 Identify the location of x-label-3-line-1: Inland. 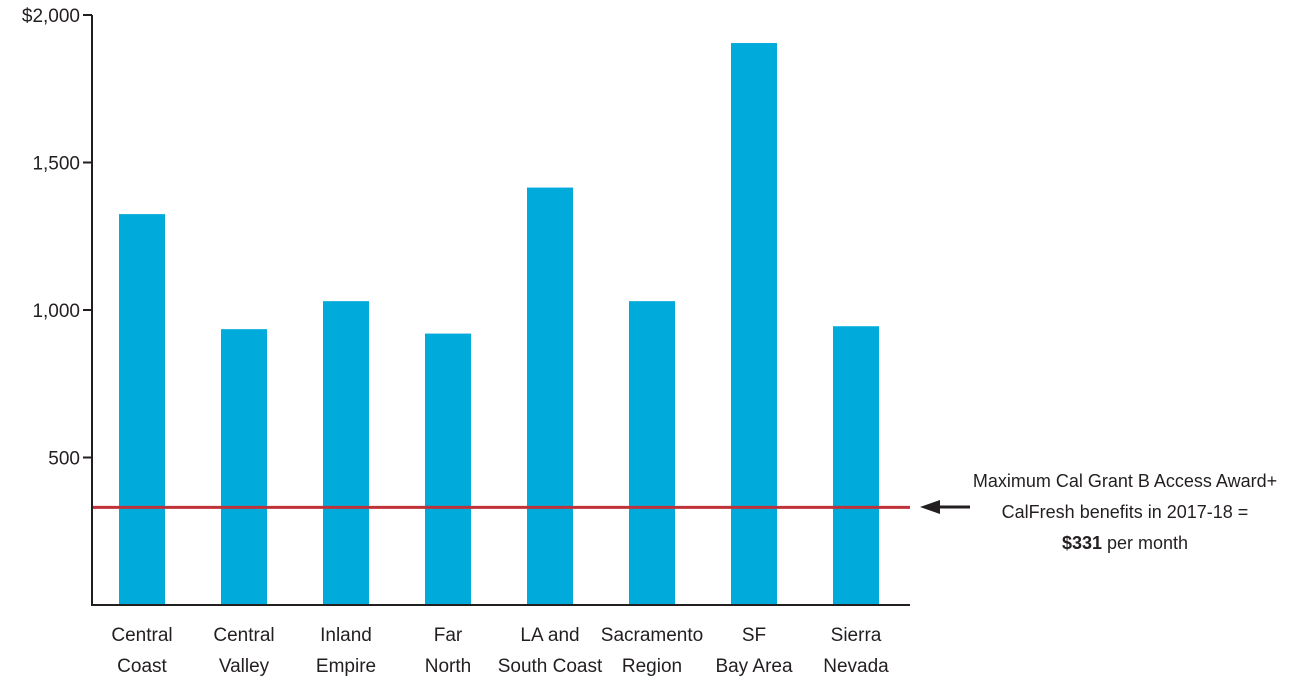
(346, 635).